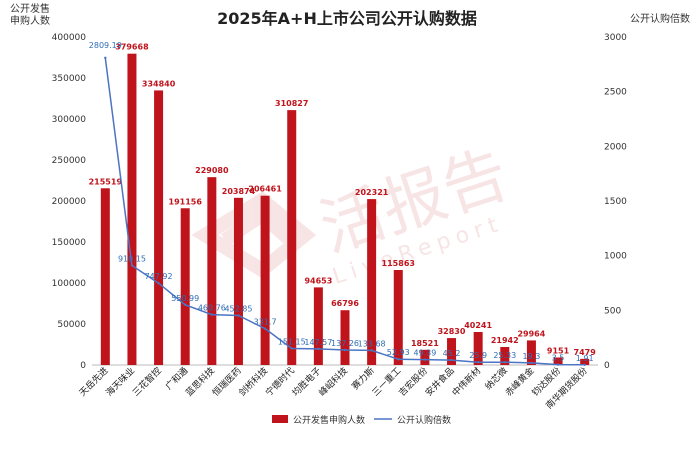 The image size is (700, 471). What do you see at coordinates (363, 379) in the screenshot?
I see `x-tick-label: 赛力斯` at bounding box center [363, 379].